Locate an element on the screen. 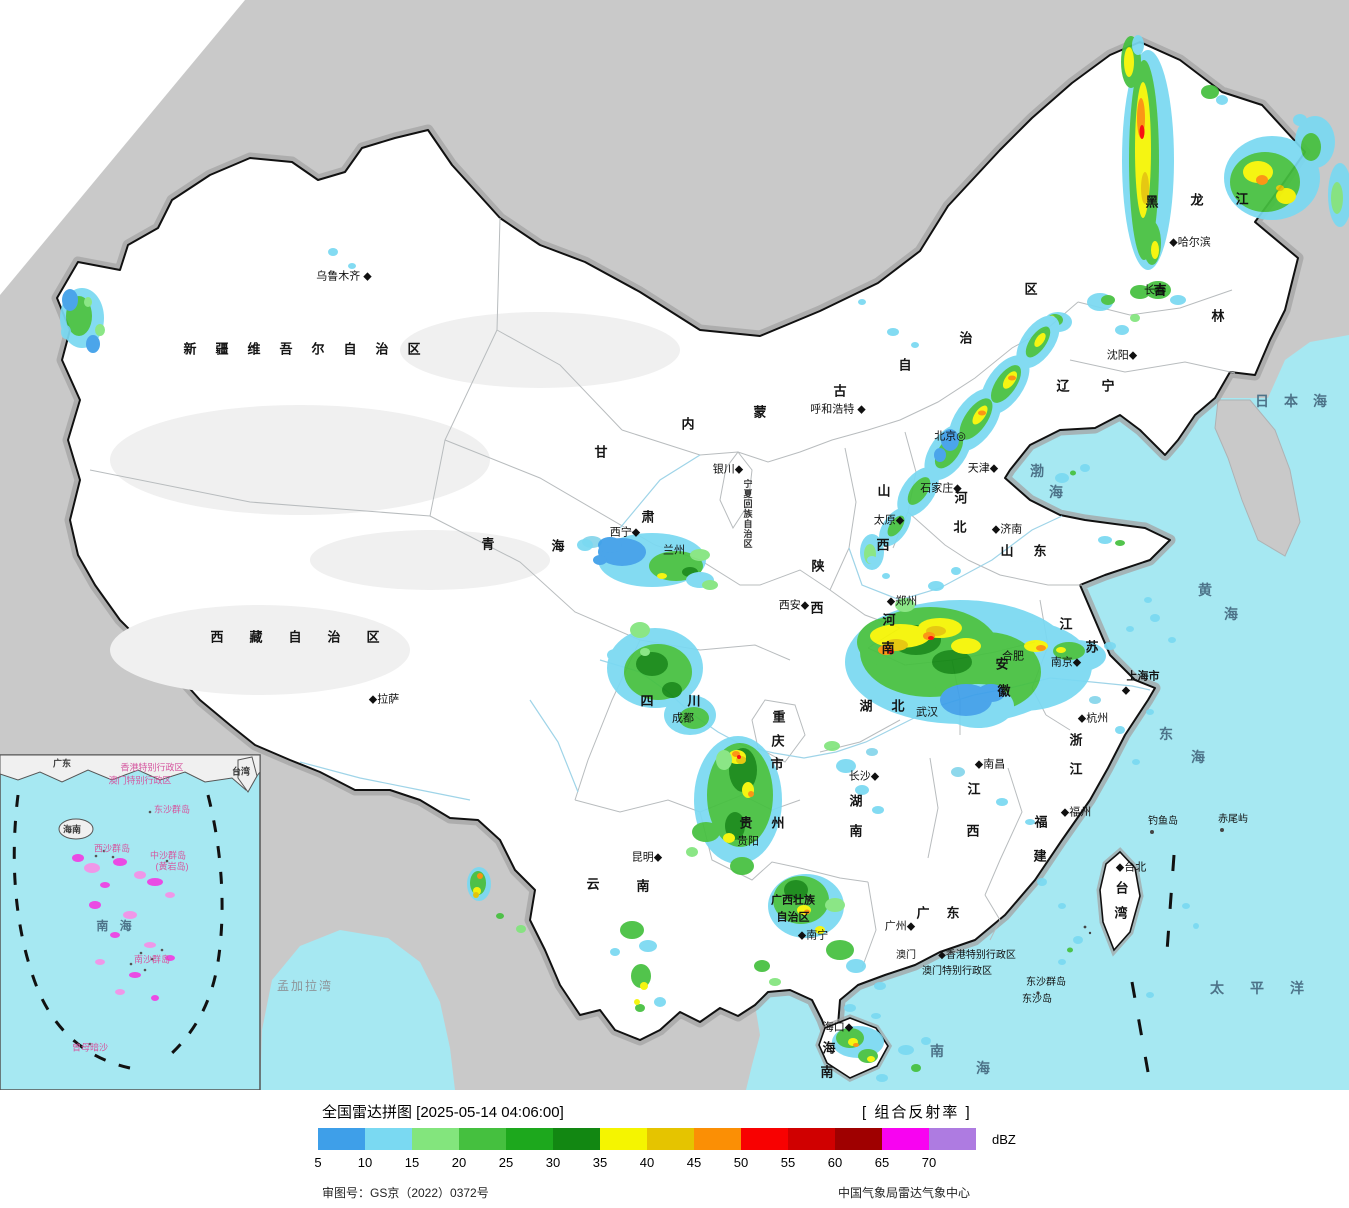 The height and width of the screenshot is (1208, 1349). legend-swatch-55: 55 is located at coordinates (808, 1149).